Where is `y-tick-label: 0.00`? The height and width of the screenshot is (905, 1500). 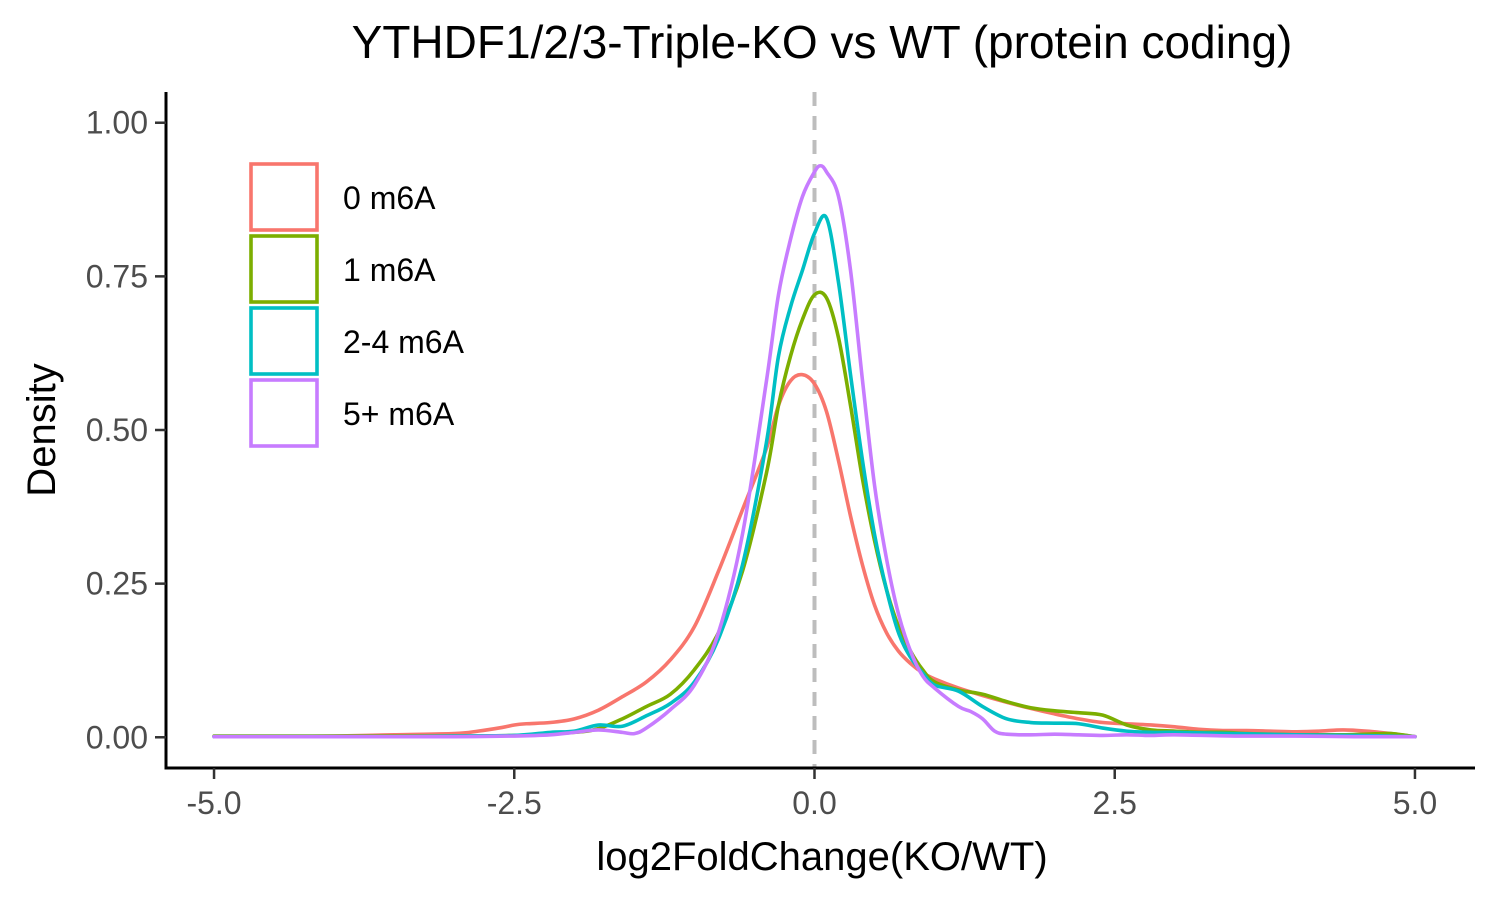
y-tick-label: 0.00 is located at coordinates (117, 737).